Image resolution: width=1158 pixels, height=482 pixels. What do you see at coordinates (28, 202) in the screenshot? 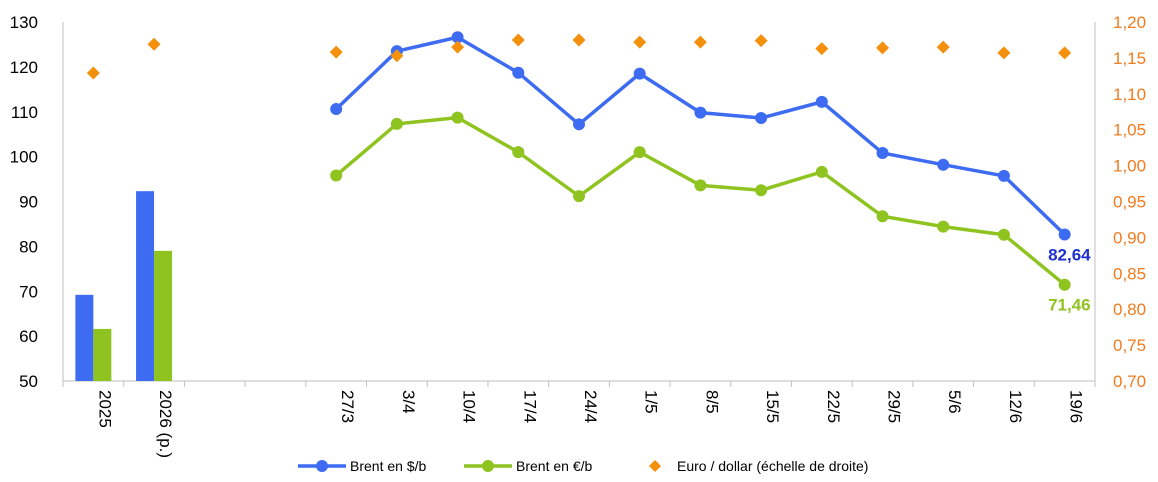
I see `left-axis-tick-label: 90` at bounding box center [28, 202].